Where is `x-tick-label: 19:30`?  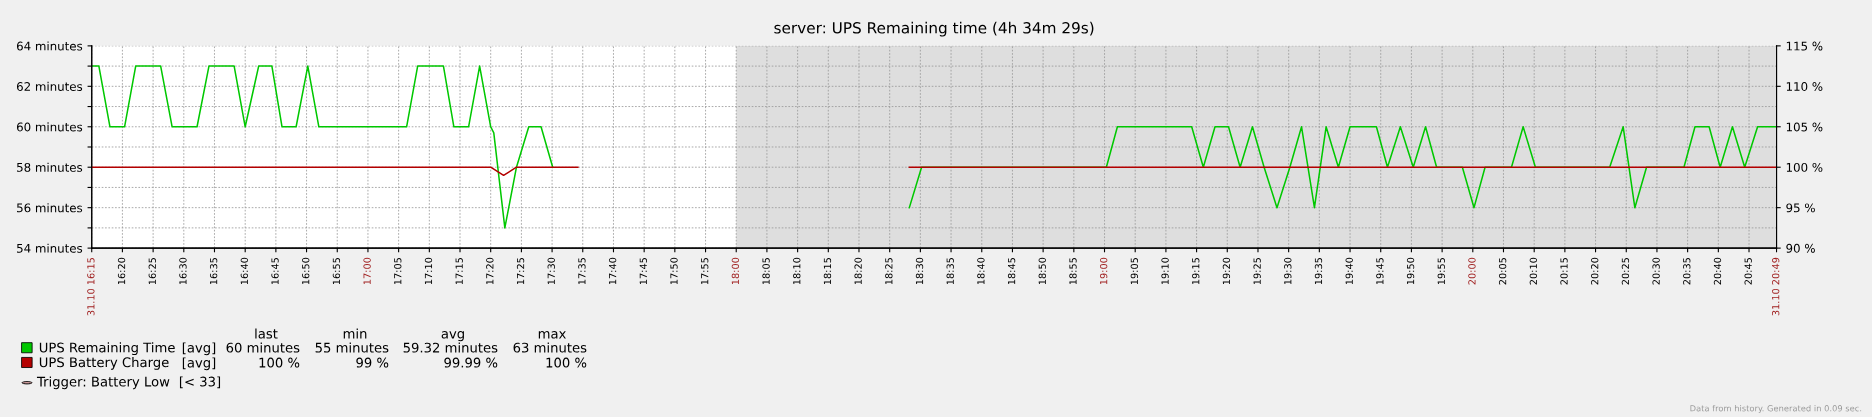 x-tick-label: 19:30 is located at coordinates (1288, 271).